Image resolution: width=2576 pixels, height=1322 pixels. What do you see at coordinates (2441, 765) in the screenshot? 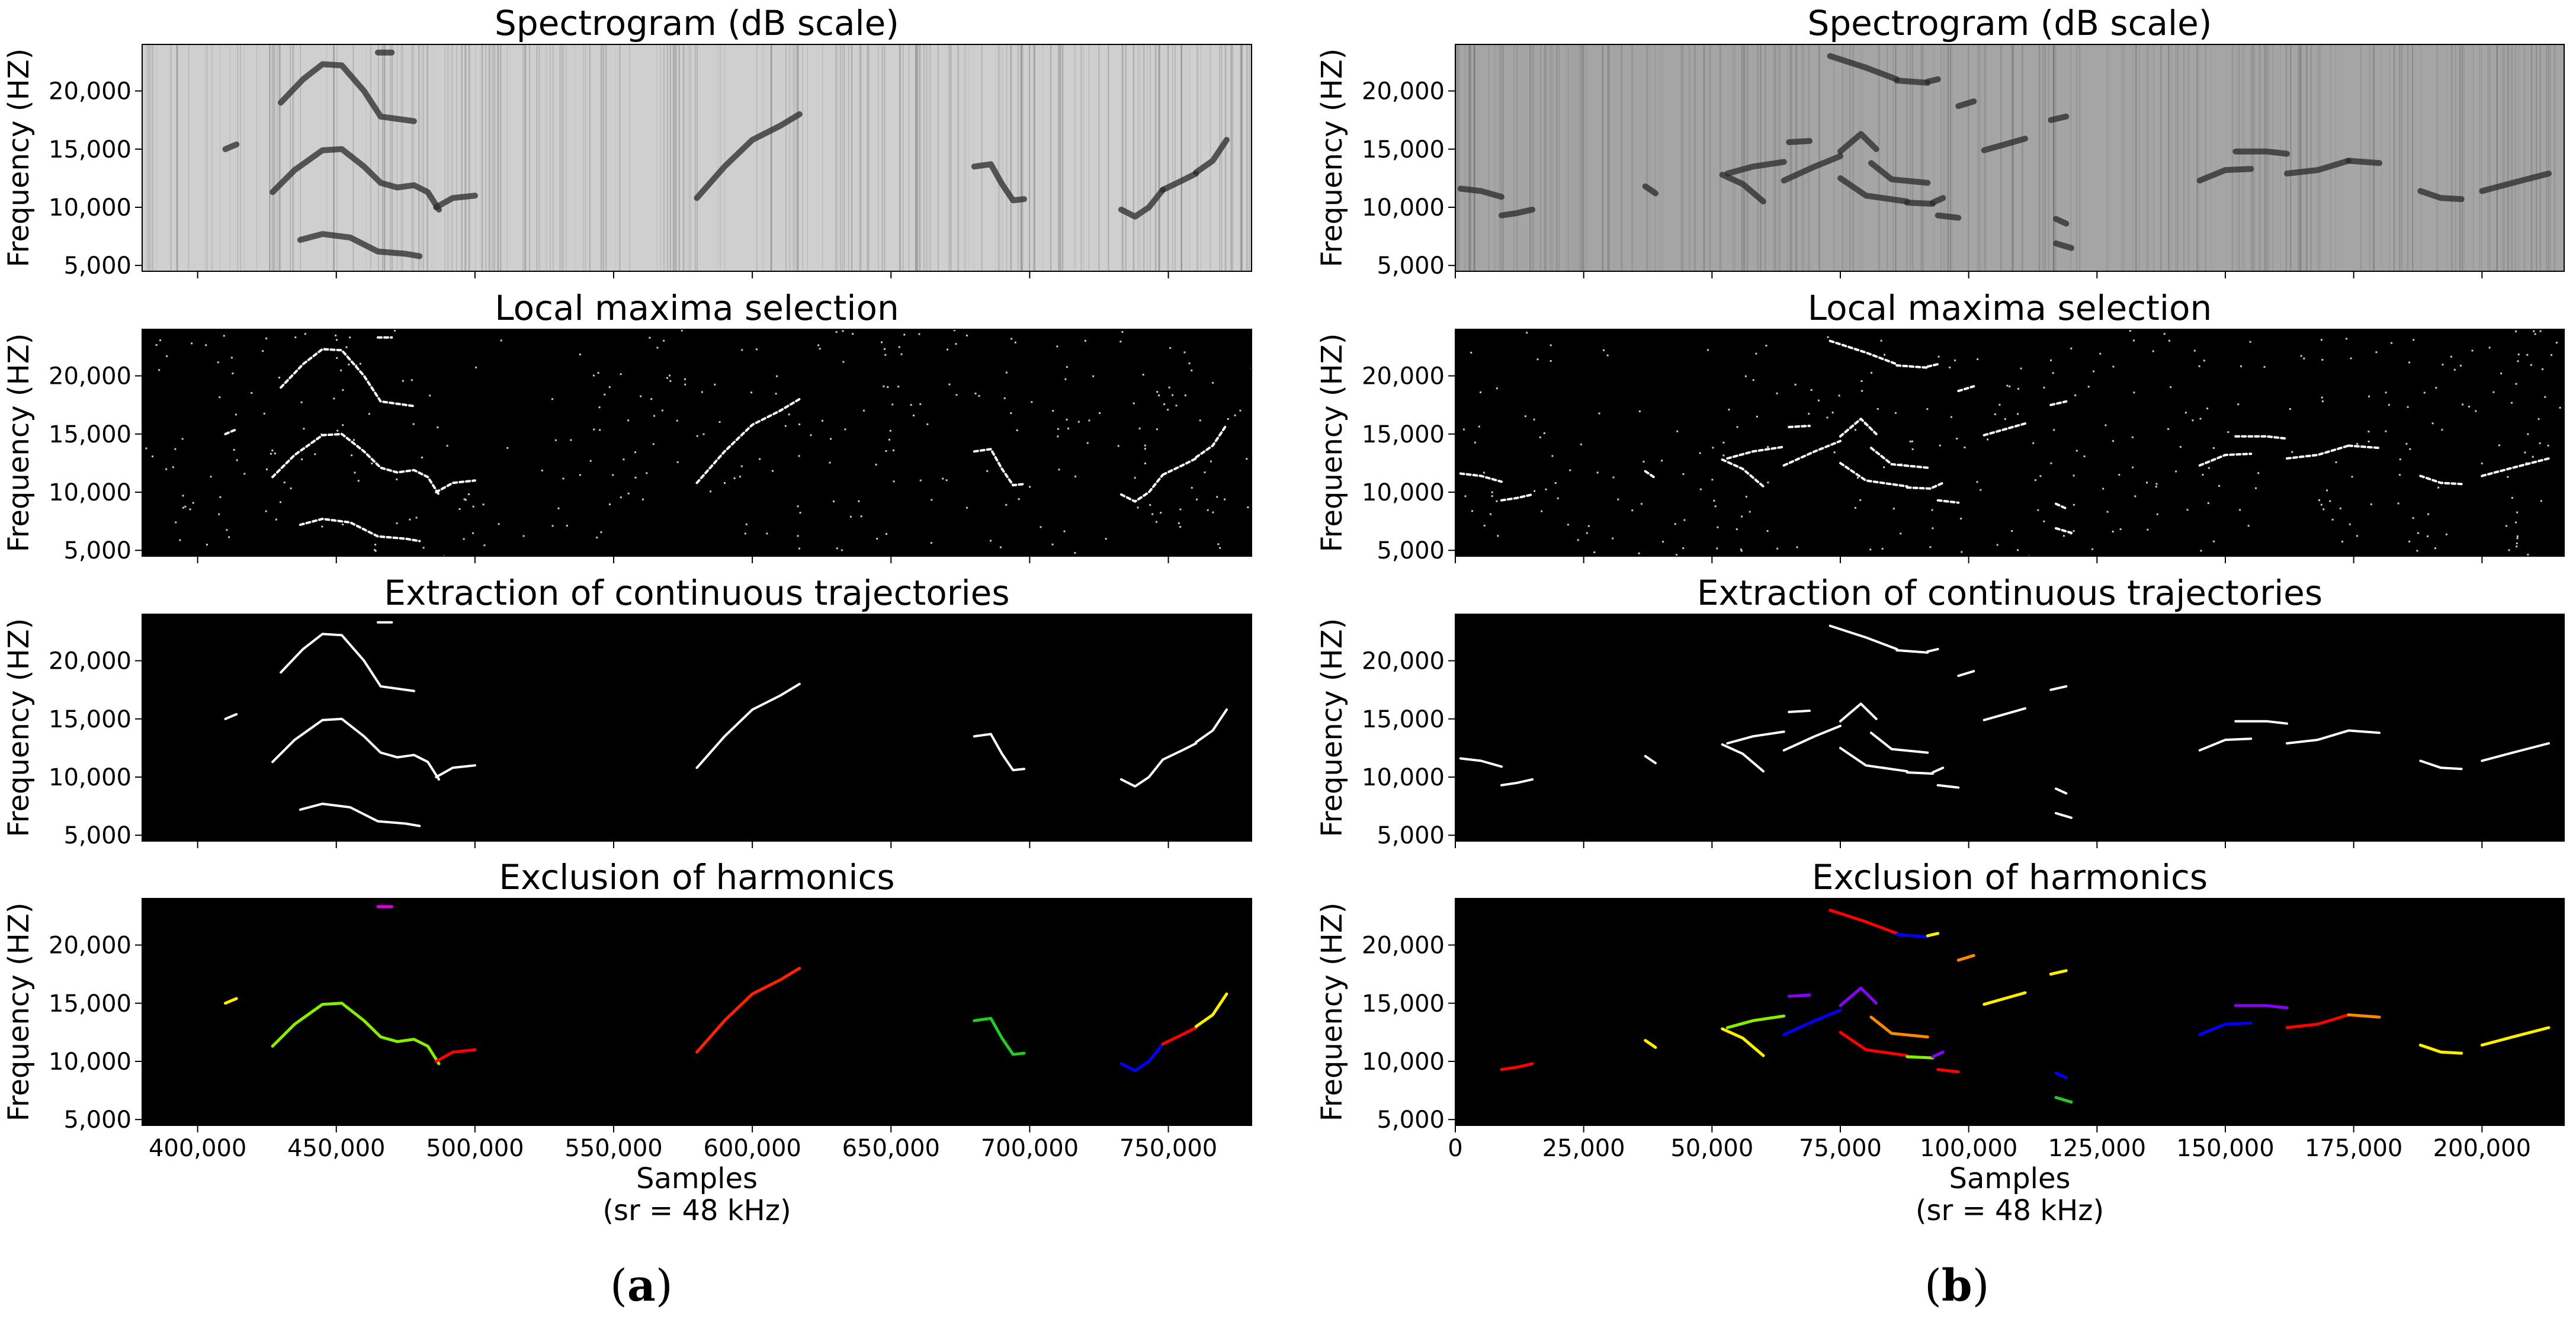
I see `trajectory-b25` at bounding box center [2441, 765].